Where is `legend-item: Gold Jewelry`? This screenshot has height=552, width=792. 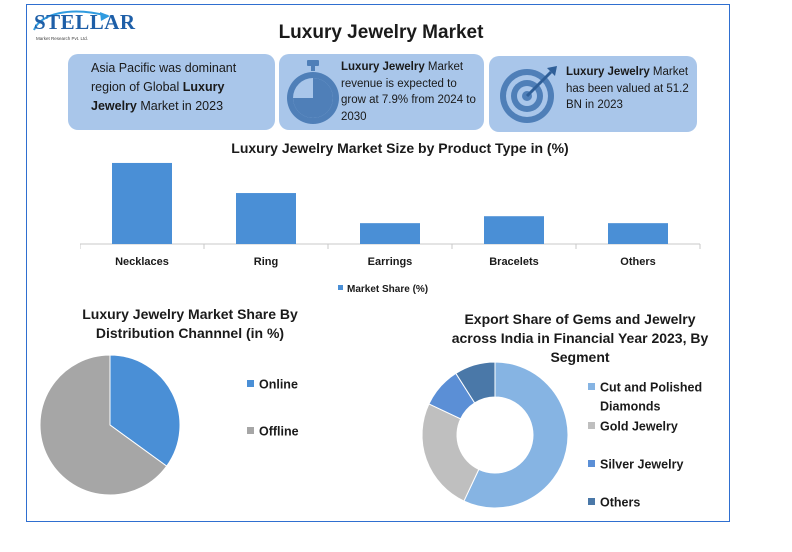 legend-item: Gold Jewelry is located at coordinates (656, 426).